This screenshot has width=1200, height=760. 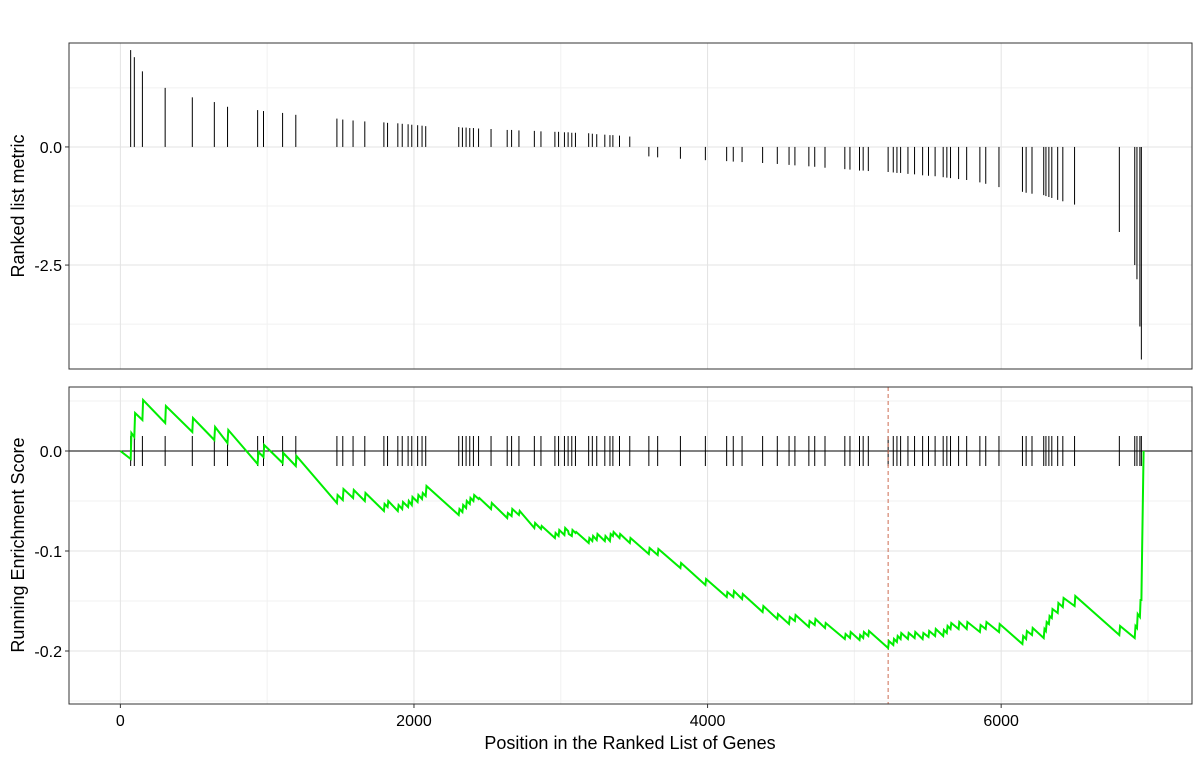 What do you see at coordinates (48, 652) in the screenshot?
I see `enrichment-score-y-tick-label: -0.2` at bounding box center [48, 652].